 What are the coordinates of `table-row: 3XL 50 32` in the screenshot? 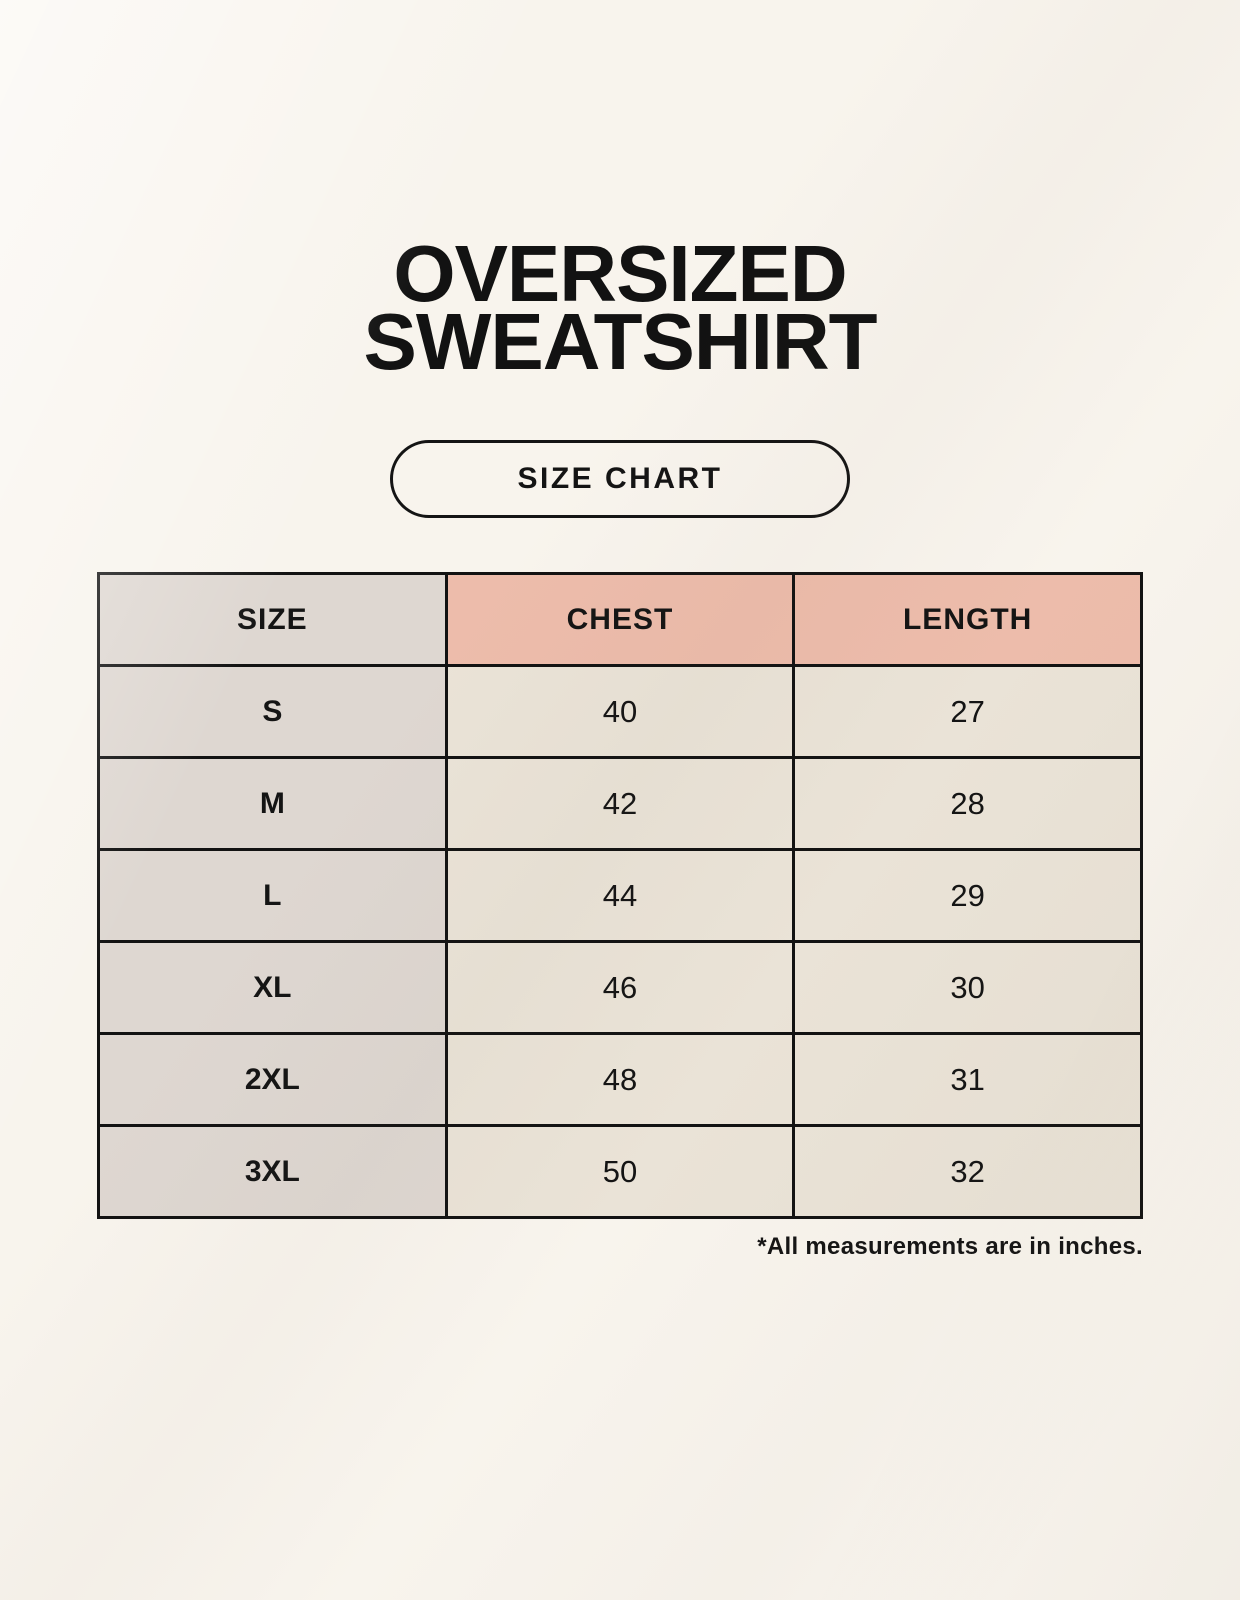 It's located at (620, 1171).